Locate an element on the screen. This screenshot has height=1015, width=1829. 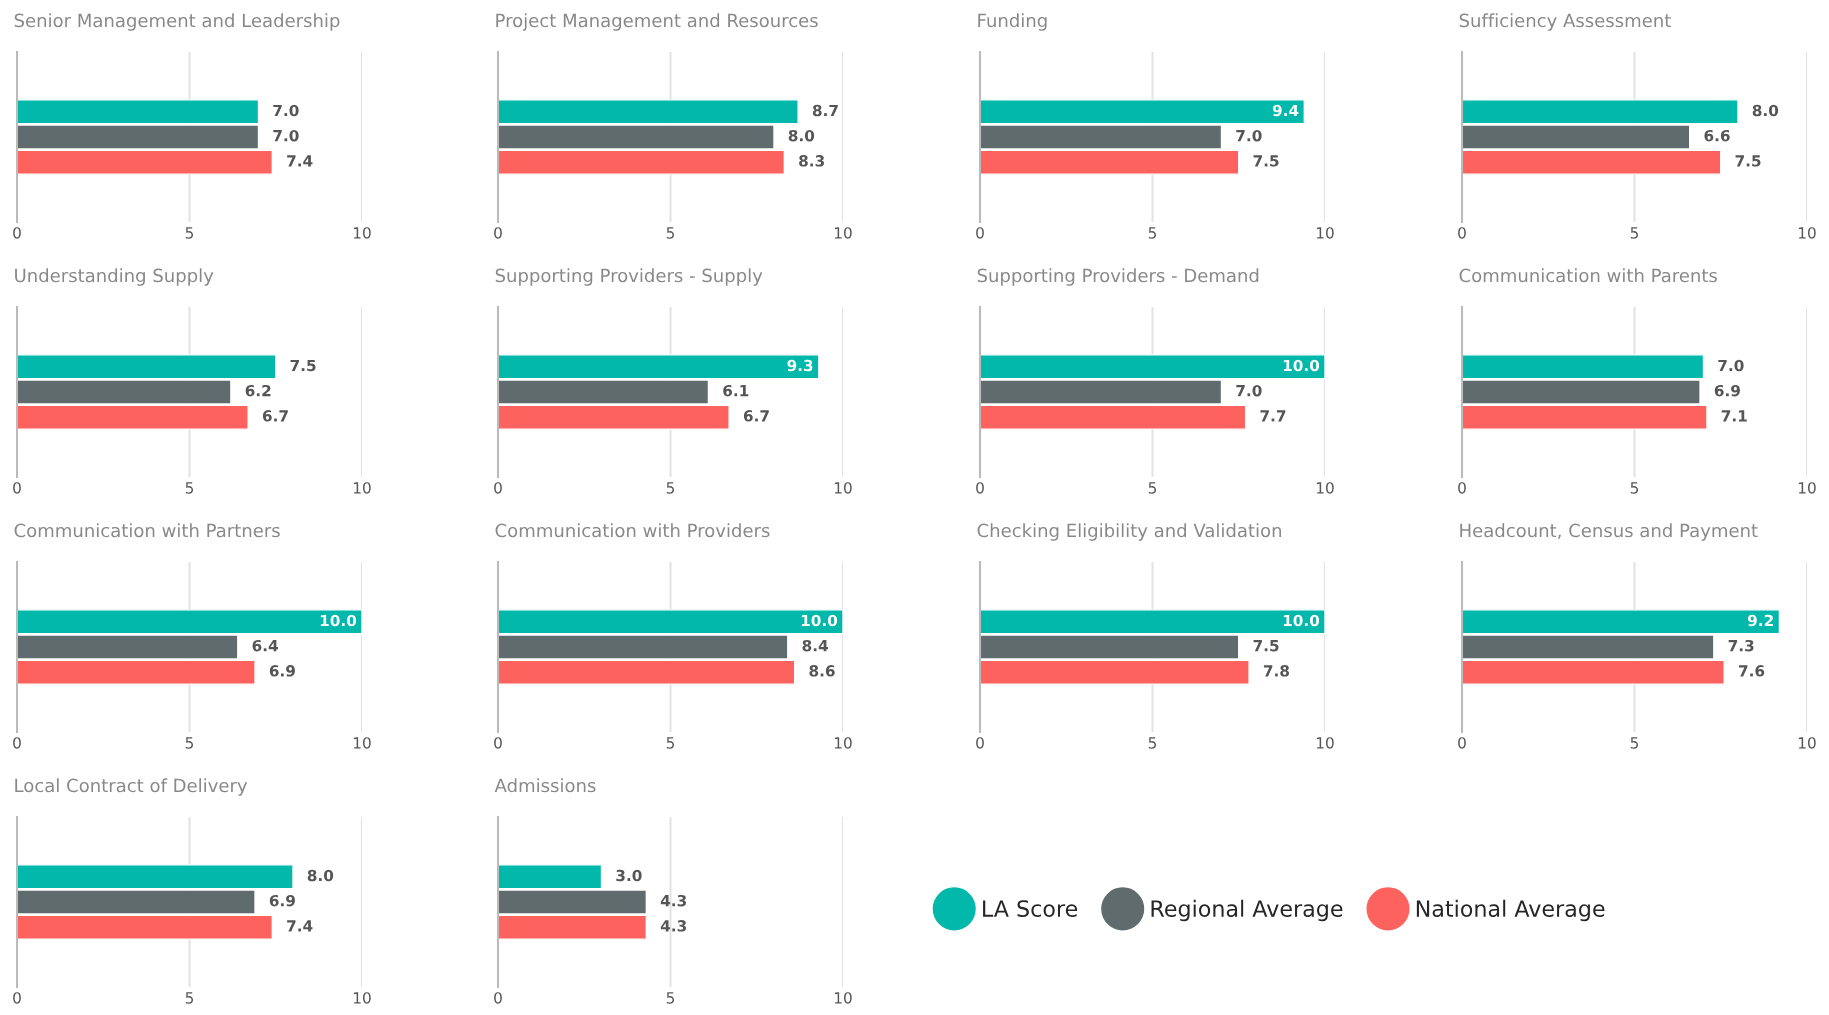
data-label: 6.1 is located at coordinates (736, 390).